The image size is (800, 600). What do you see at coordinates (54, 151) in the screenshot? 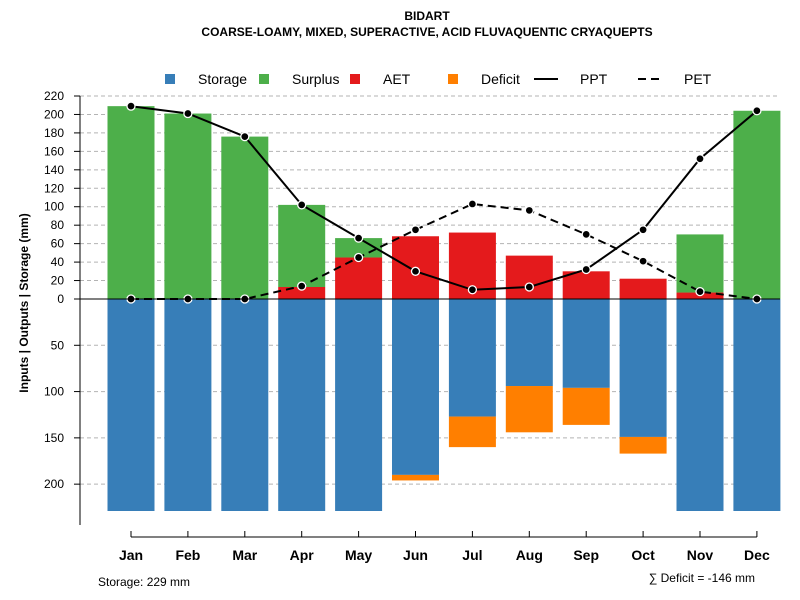
I see `y-tick-label: 160` at bounding box center [54, 151].